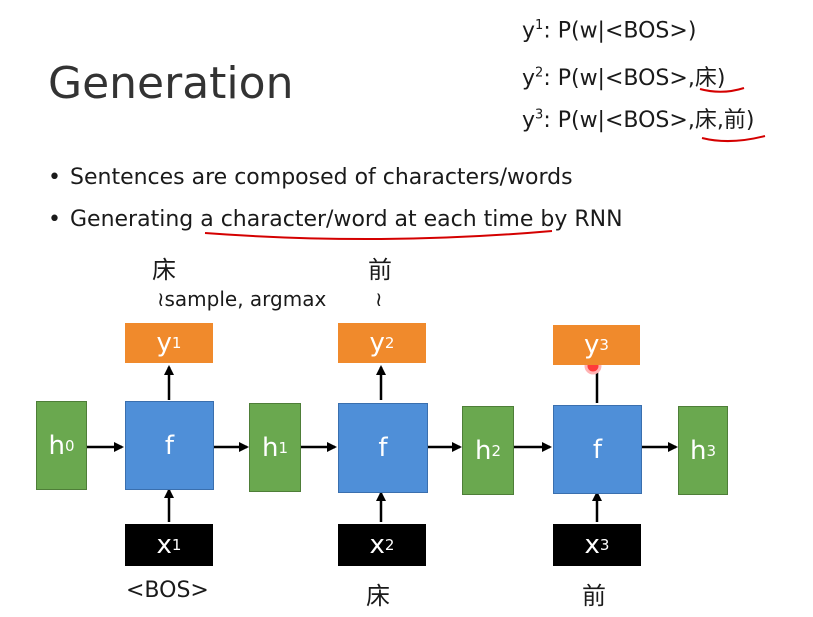  What do you see at coordinates (380, 270) in the screenshot?
I see `sampled-word-2: 前` at bounding box center [380, 270].